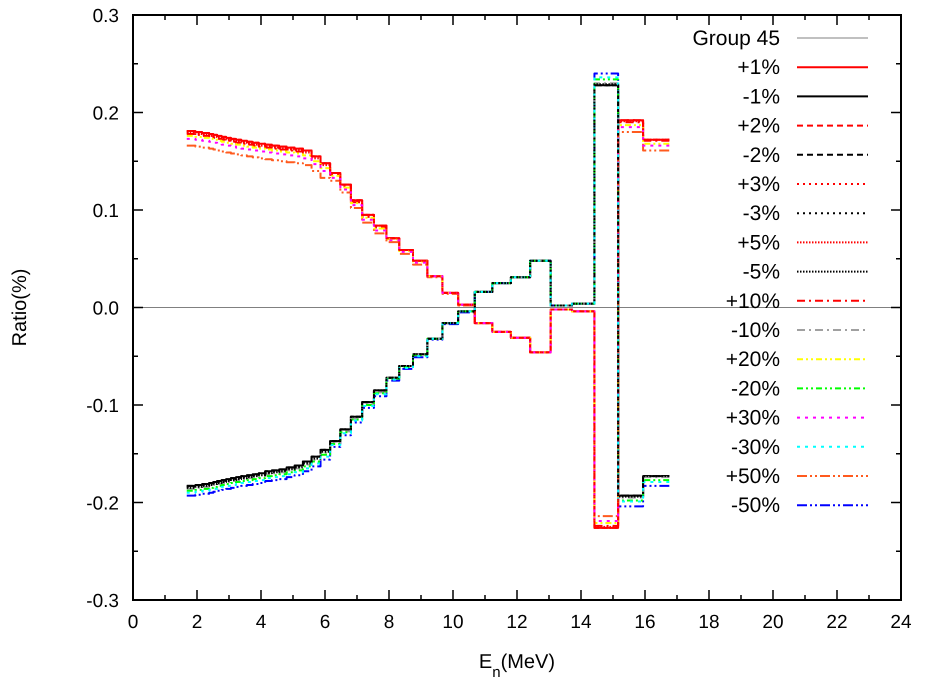 The image size is (925, 691). I want to click on x-tick-label: 14, so click(581, 622).